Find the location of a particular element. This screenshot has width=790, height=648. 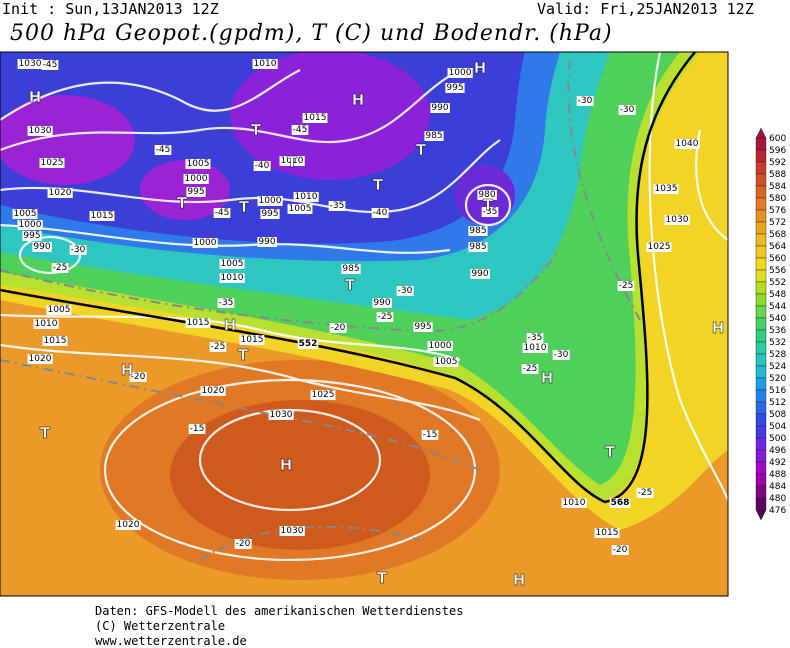

temperature-label: -35 is located at coordinates (226, 303).